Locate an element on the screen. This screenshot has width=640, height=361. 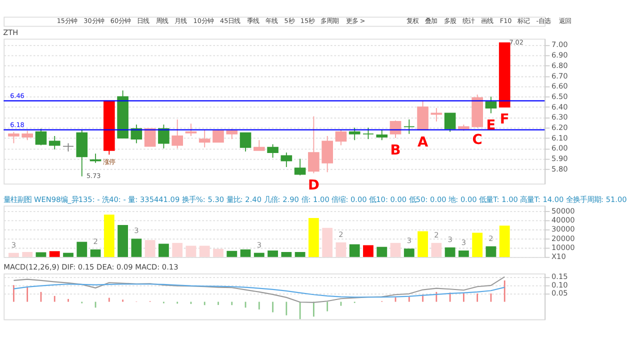
y-tick-label: 6.50 is located at coordinates (560, 96).